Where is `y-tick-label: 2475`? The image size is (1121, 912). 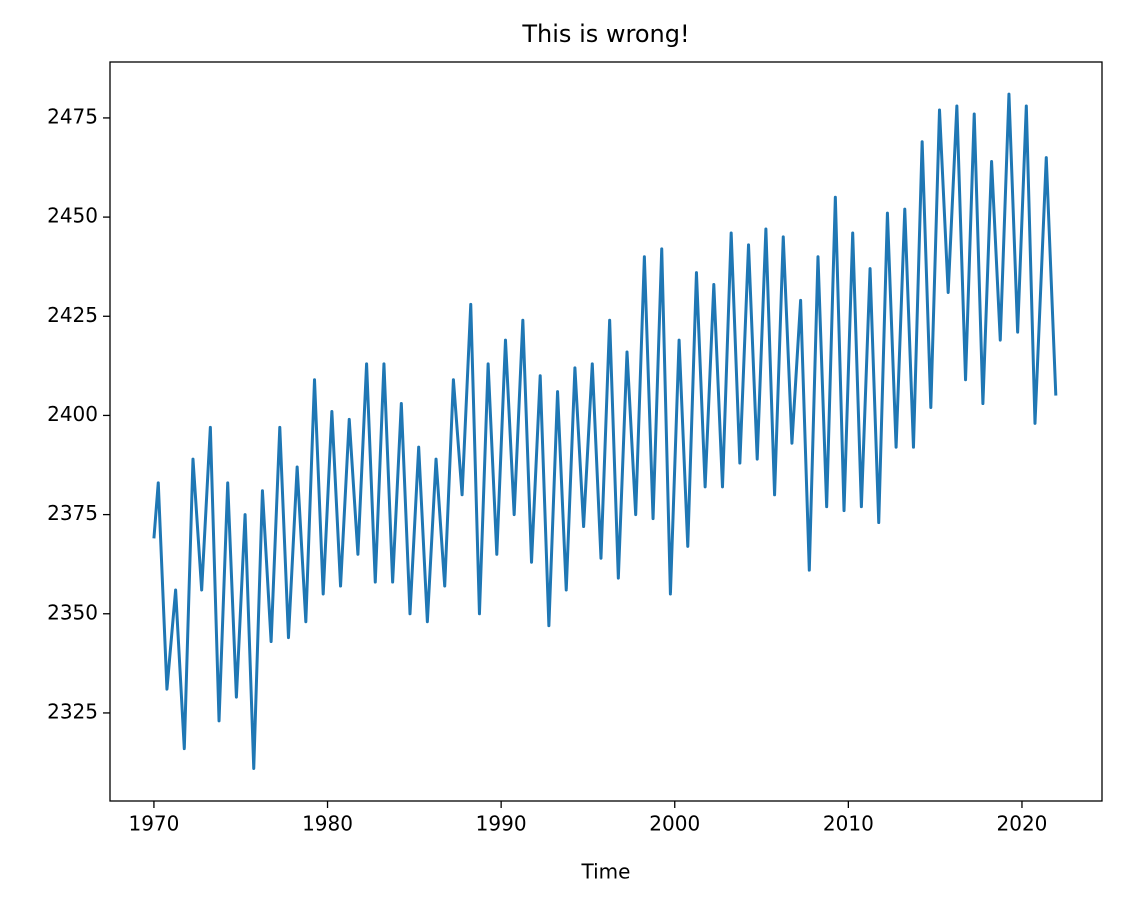
y-tick-label: 2475 is located at coordinates (72, 116).